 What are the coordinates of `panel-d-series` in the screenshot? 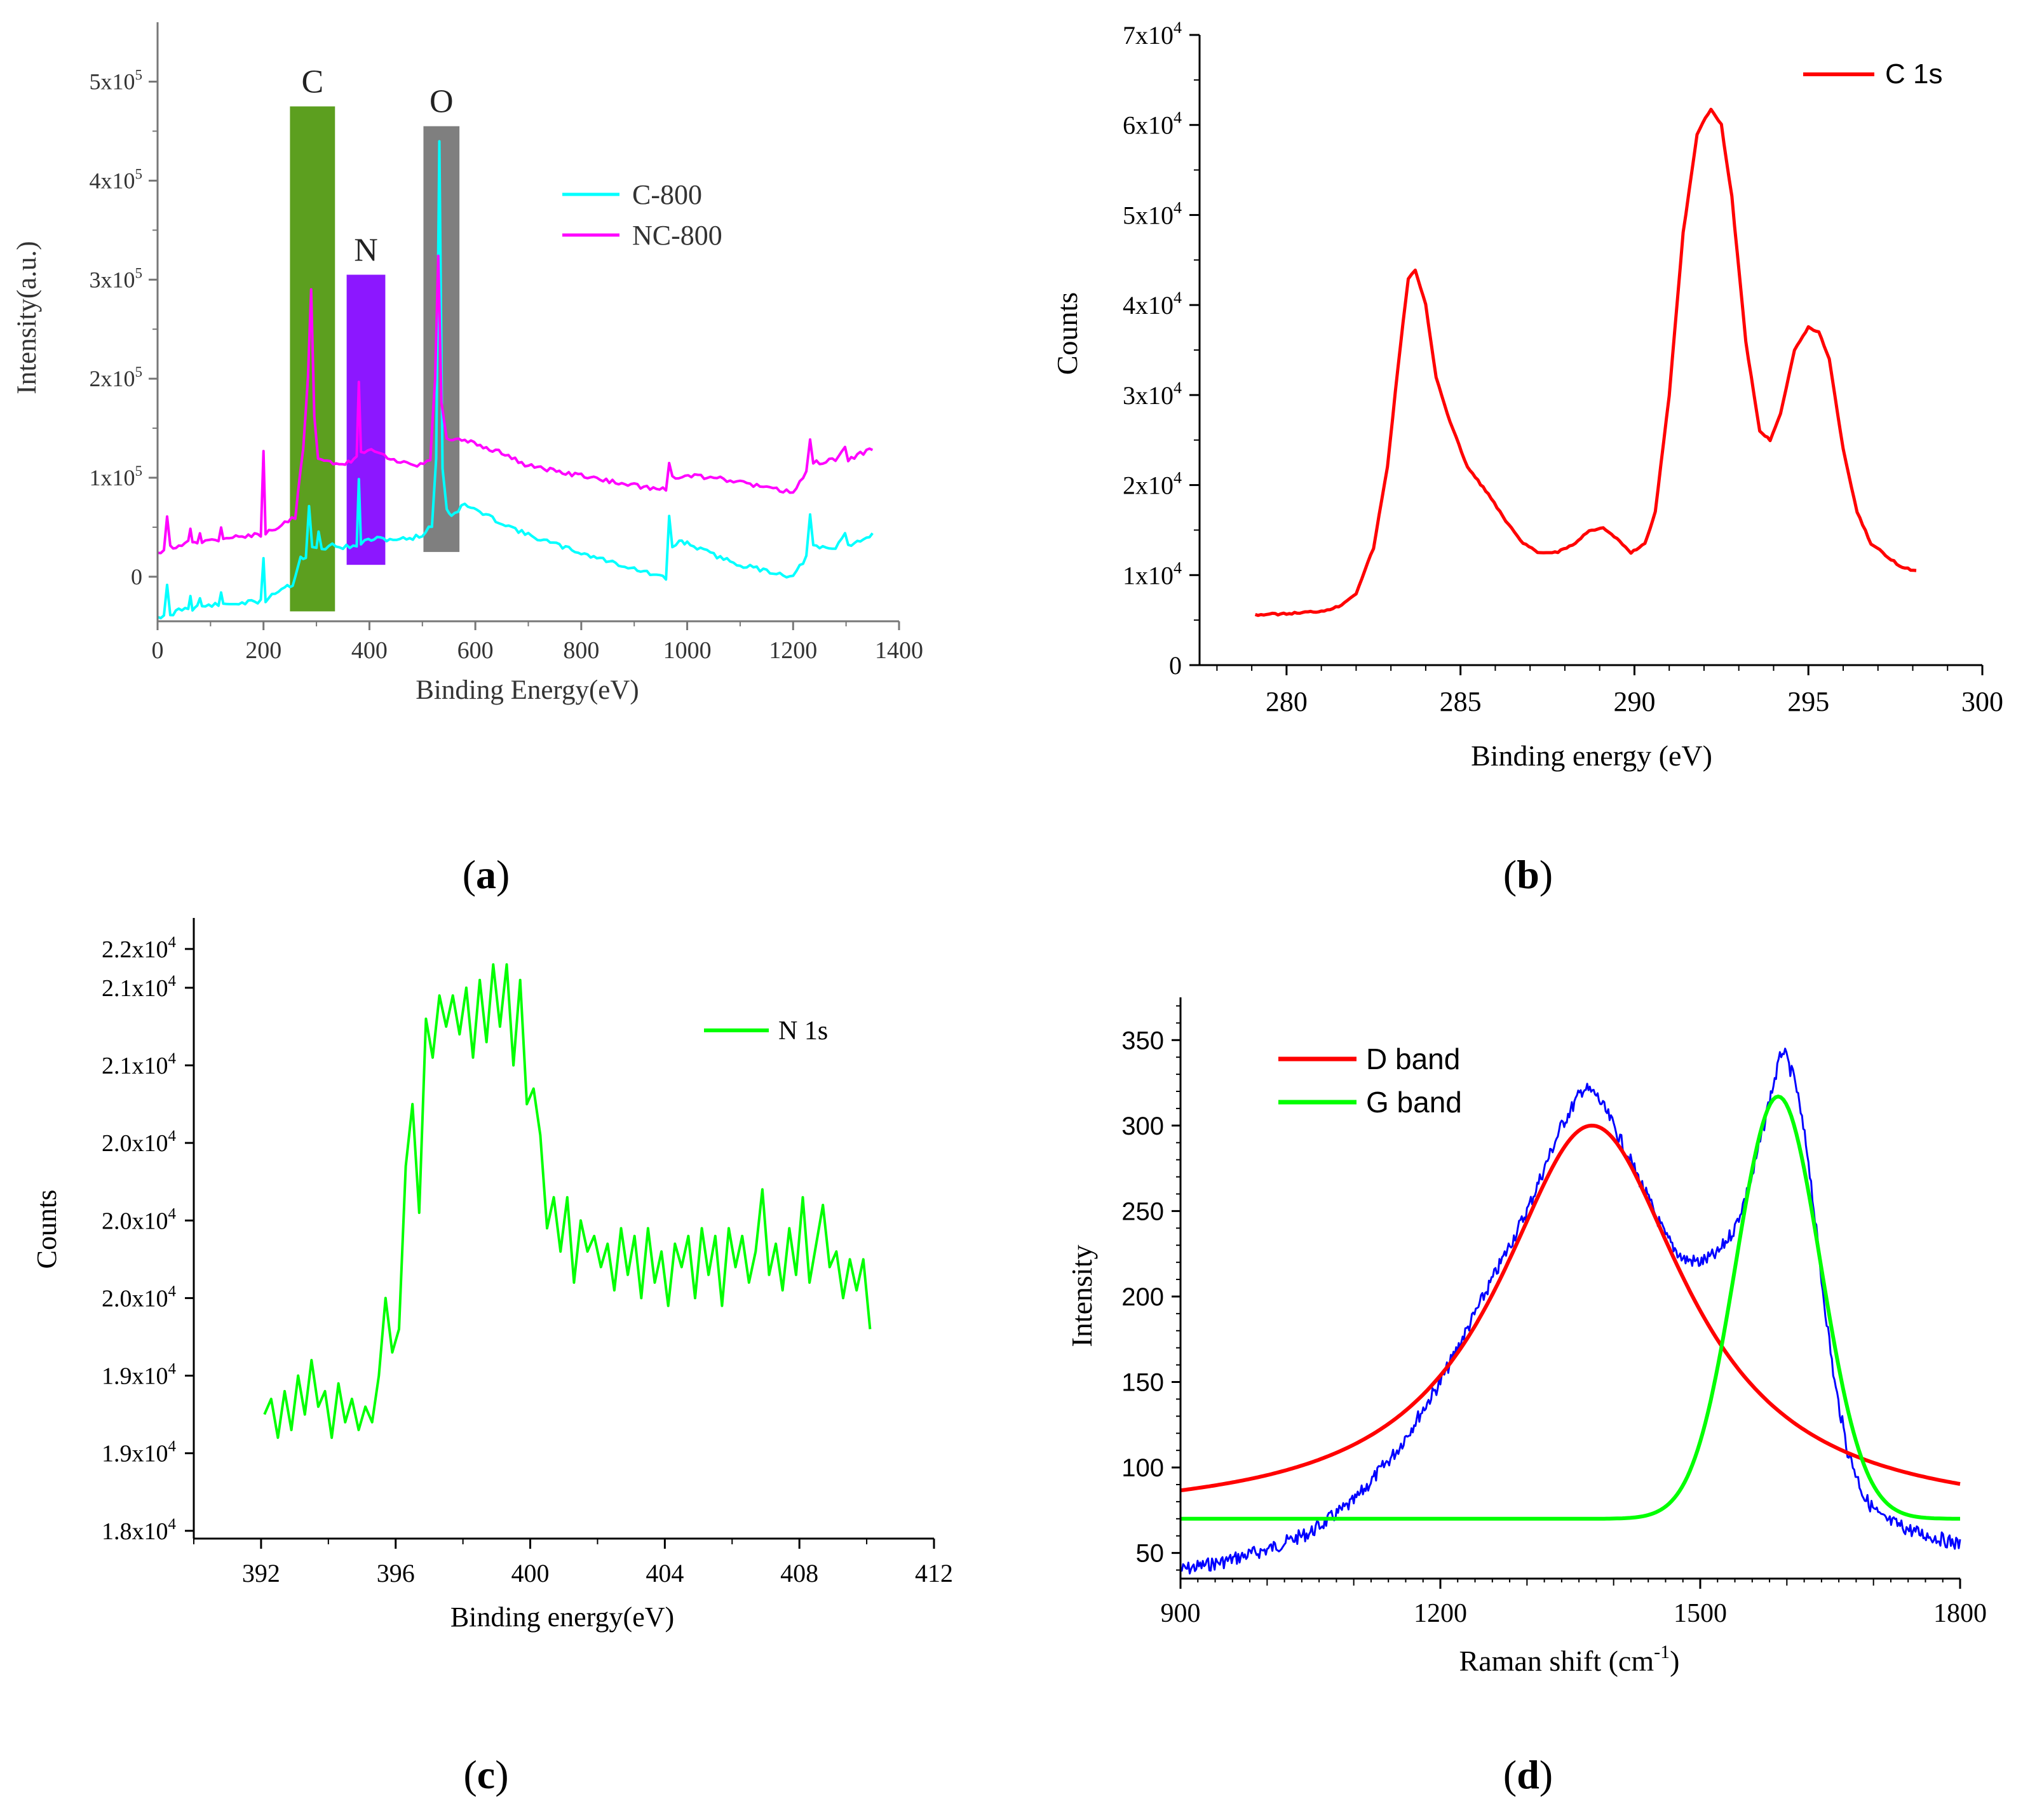 It's located at (1571, 1311).